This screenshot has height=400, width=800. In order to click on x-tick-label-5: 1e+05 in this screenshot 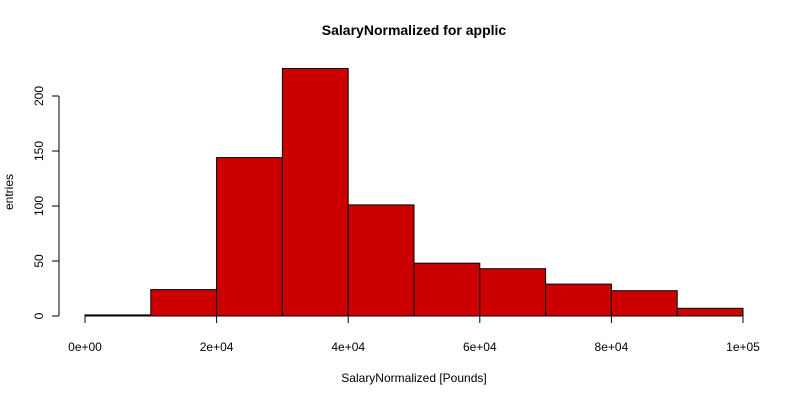, I will do `click(743, 347)`.